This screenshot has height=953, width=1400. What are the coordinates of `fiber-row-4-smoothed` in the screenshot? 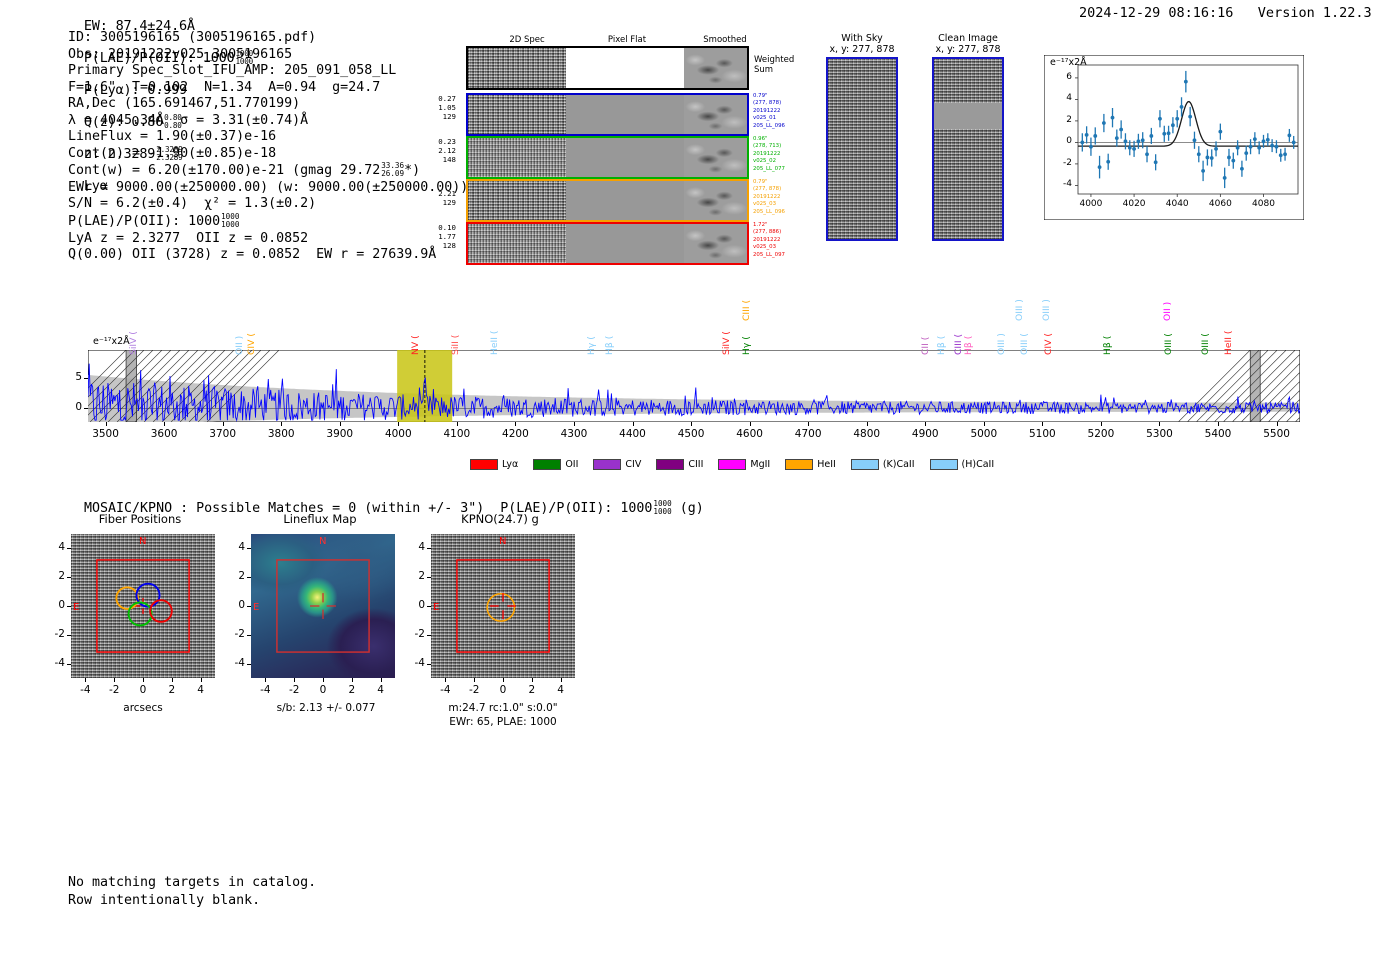 It's located at (715, 243).